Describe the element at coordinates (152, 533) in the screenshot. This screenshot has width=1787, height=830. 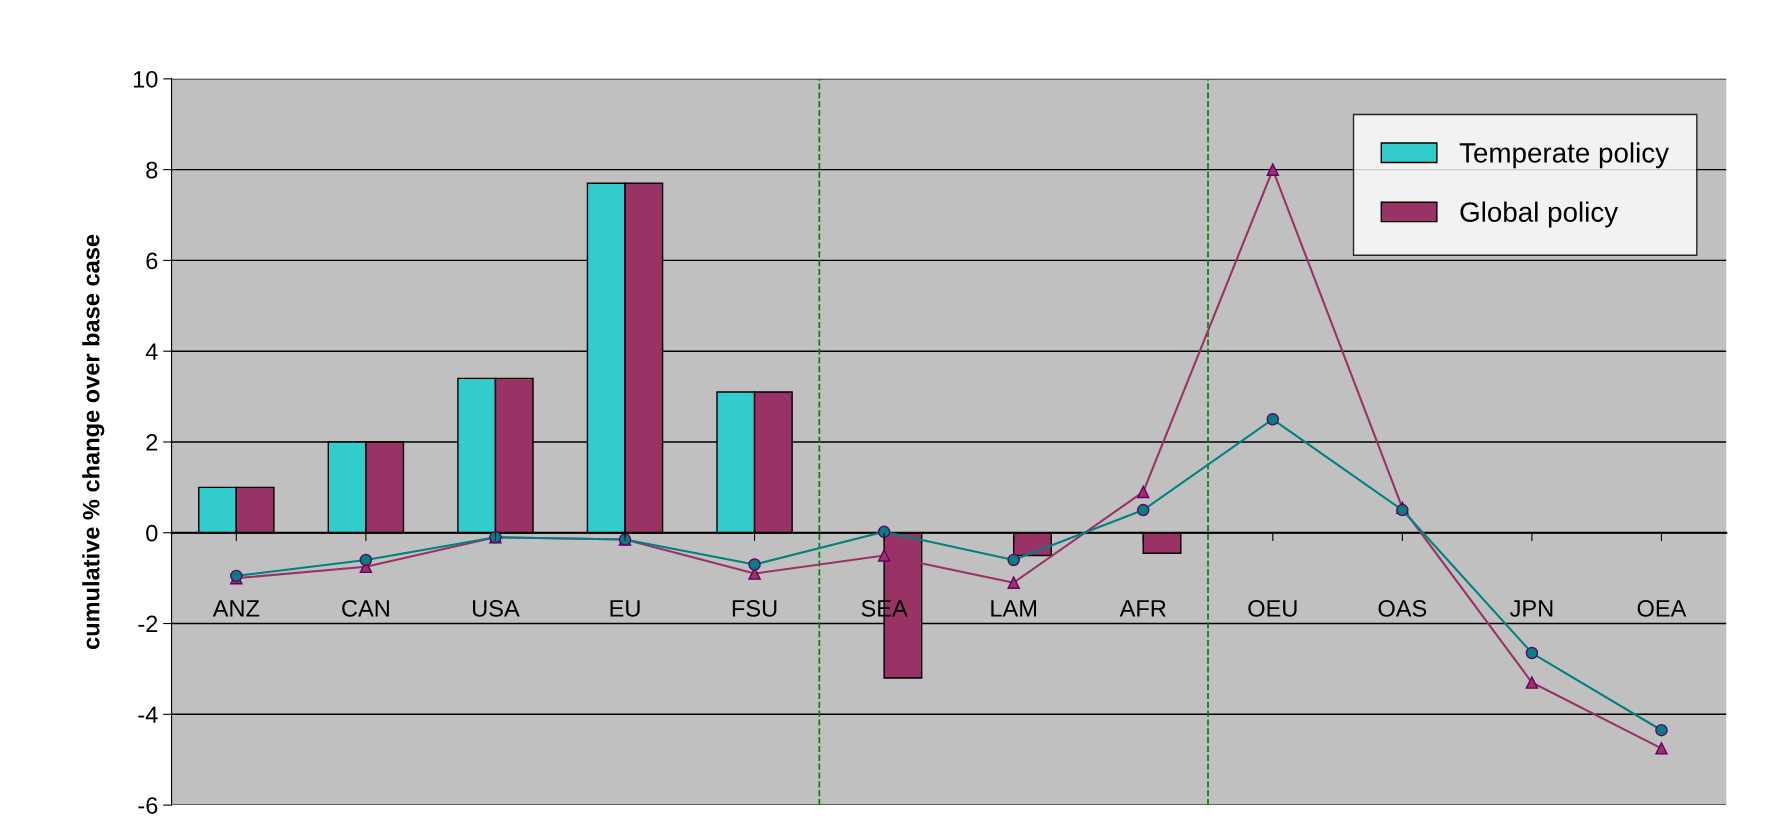
I see `y-tick-label: 0` at that location.